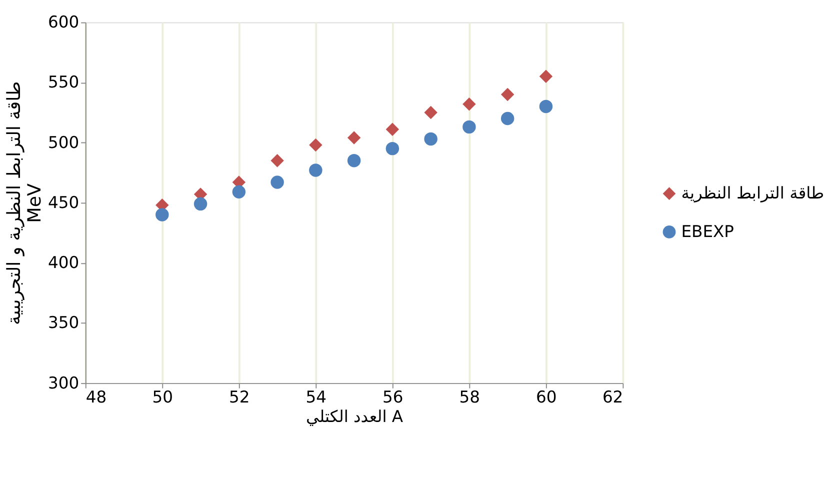  I want to click on legend-label: EBEXP, so click(707, 231).